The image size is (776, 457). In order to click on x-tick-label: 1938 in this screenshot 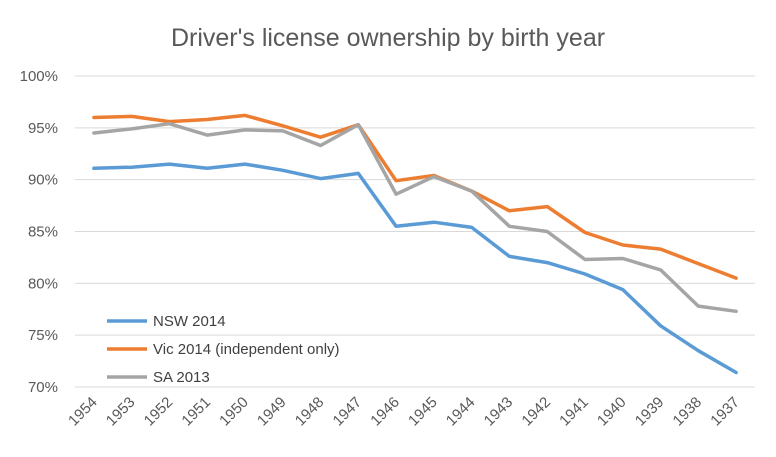, I will do `click(688, 412)`.